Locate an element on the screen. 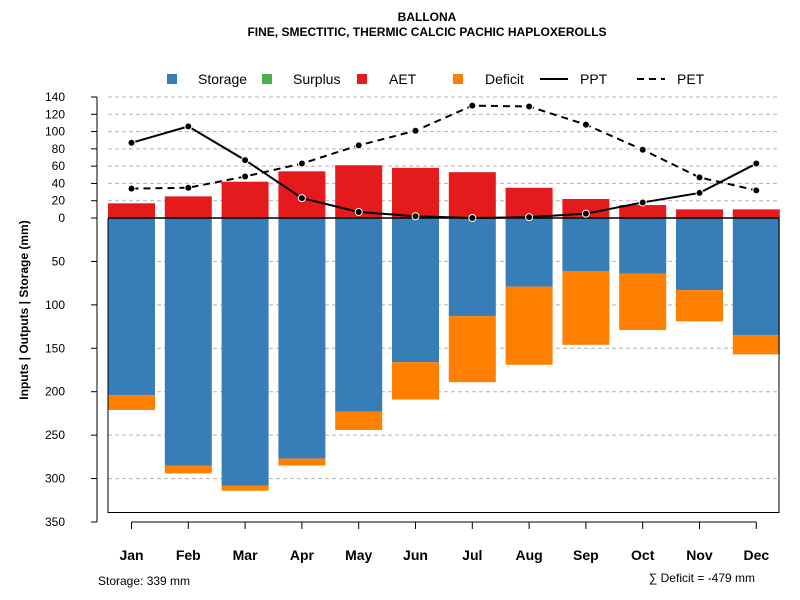 This screenshot has height=600, width=800. legend-label-ppt: PPT is located at coordinates (594, 79).